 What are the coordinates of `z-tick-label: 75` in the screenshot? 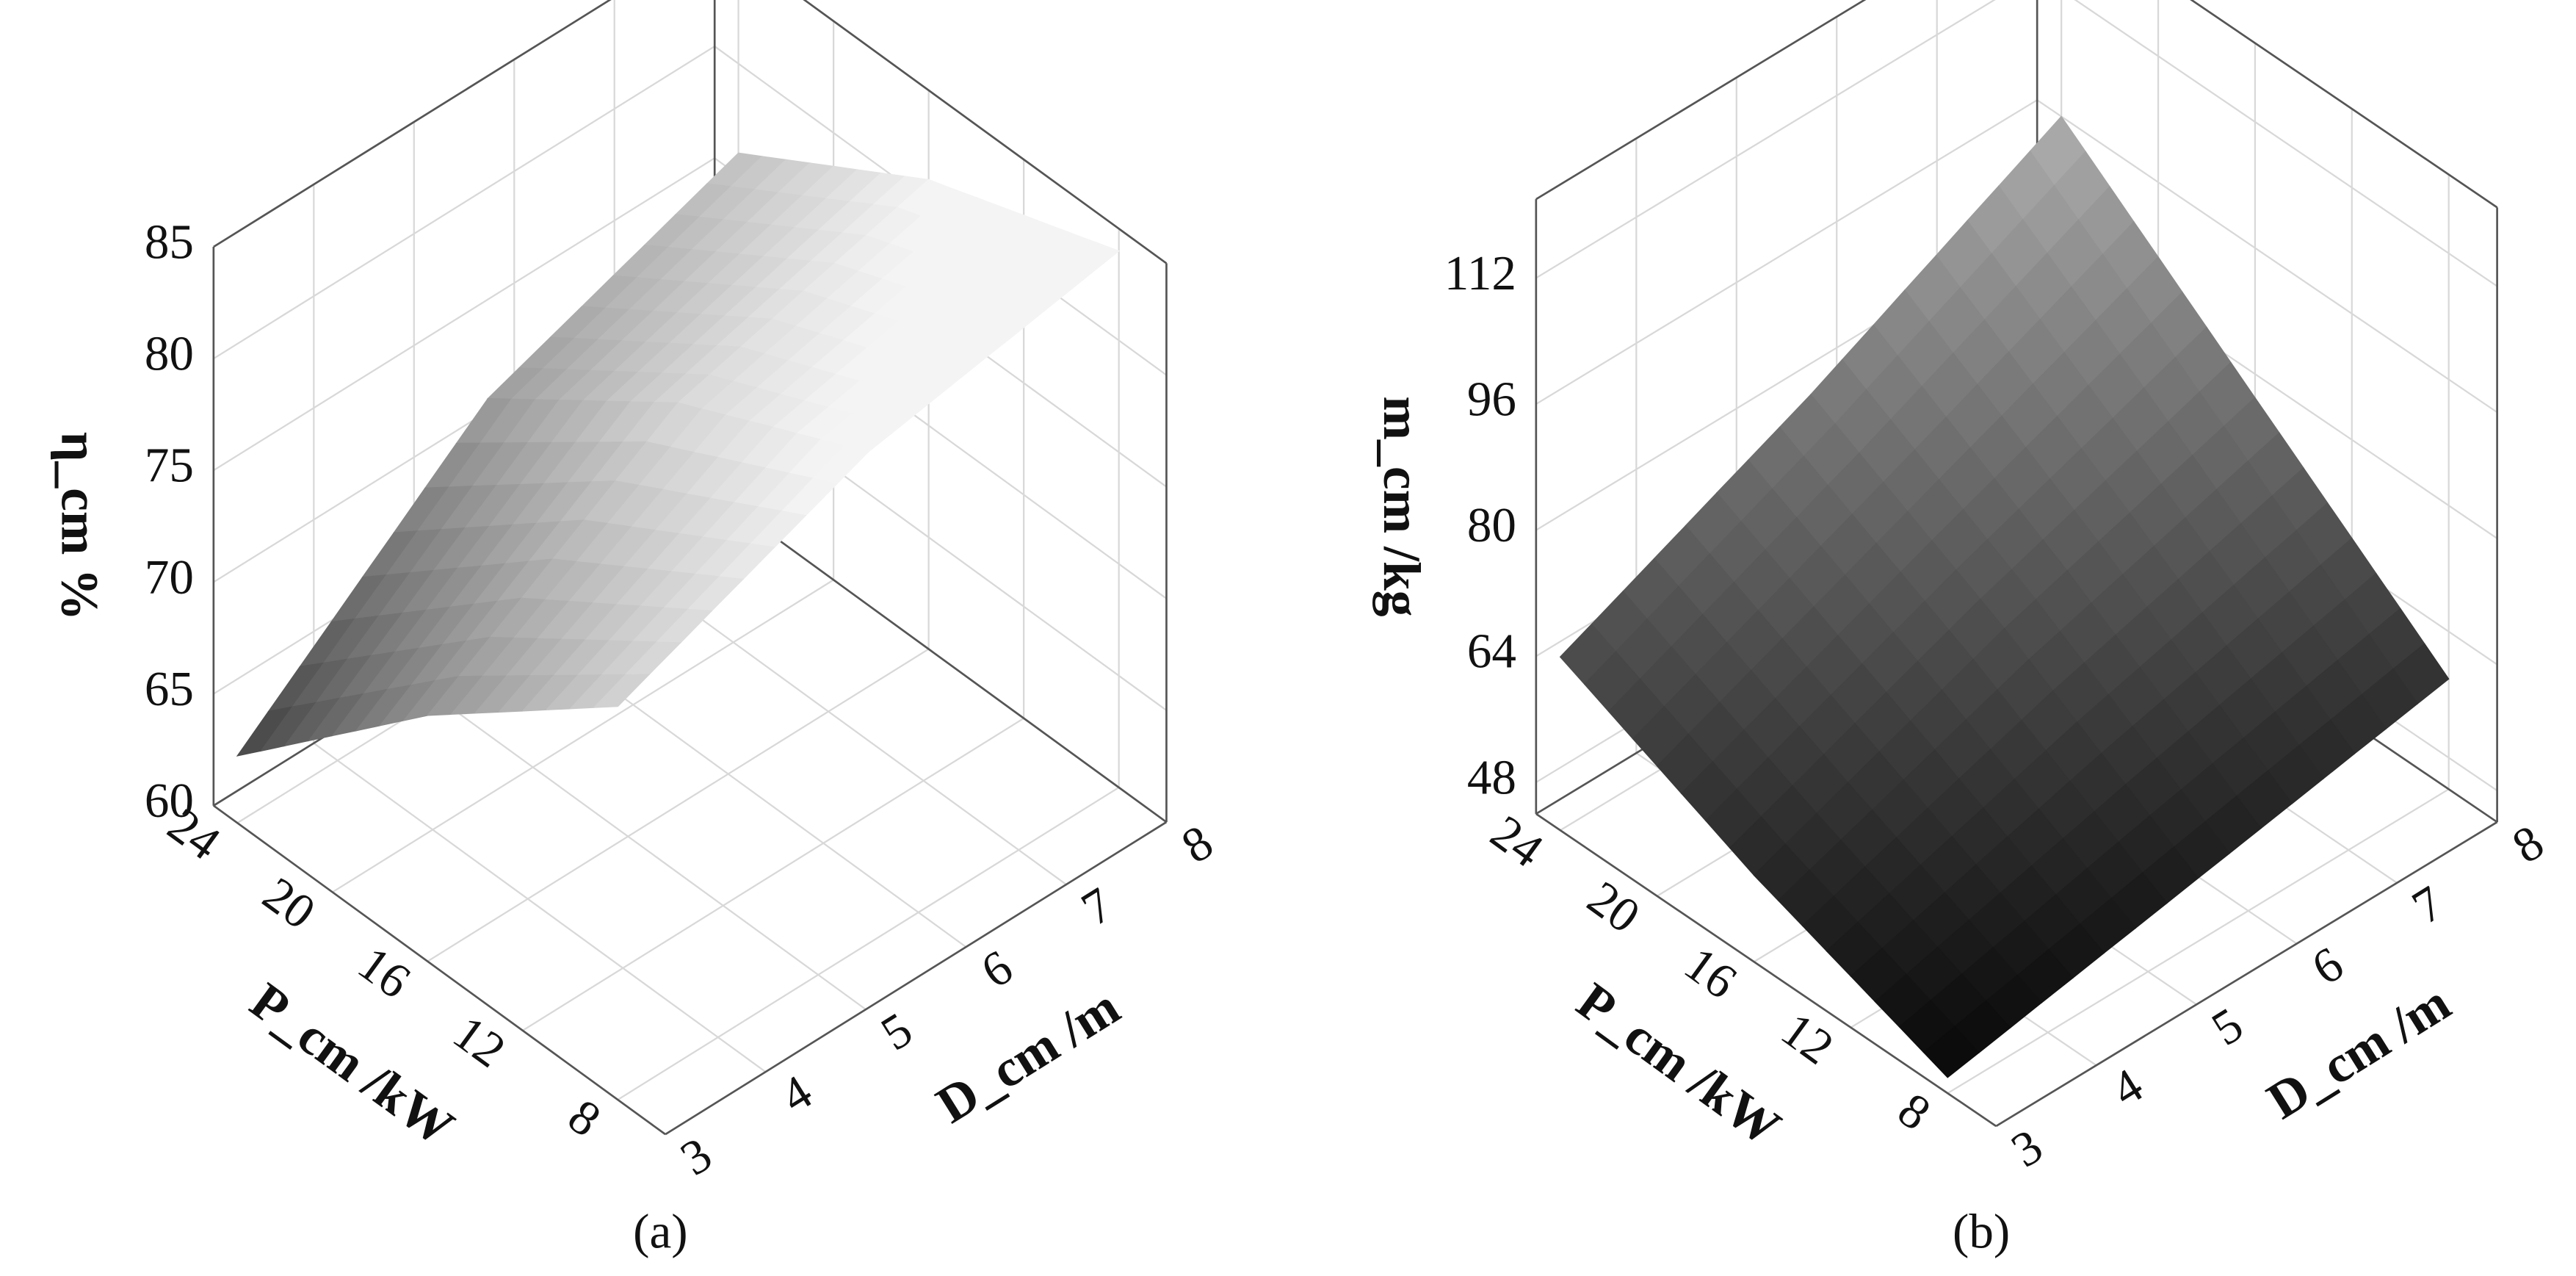 It's located at (169, 465).